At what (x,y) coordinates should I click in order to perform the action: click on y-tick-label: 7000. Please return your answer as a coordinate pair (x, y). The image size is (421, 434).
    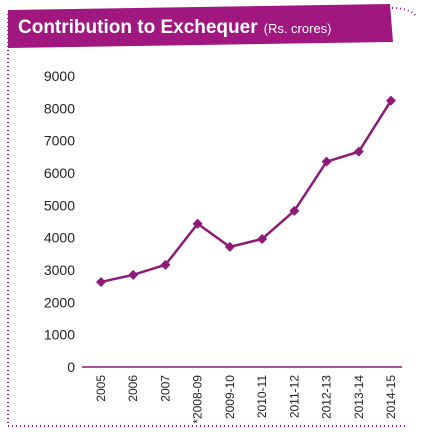
    Looking at the image, I should click on (59, 141).